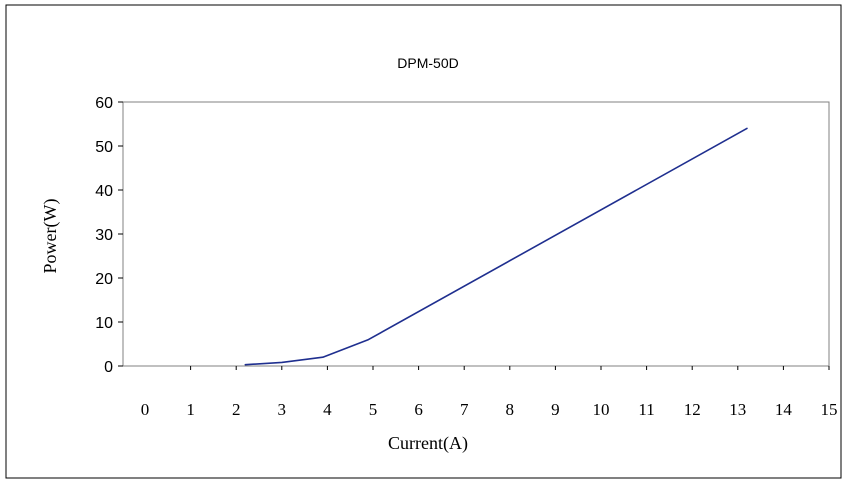 Image resolution: width=847 pixels, height=483 pixels. I want to click on x-axis-label: Current(A), so click(428, 443).